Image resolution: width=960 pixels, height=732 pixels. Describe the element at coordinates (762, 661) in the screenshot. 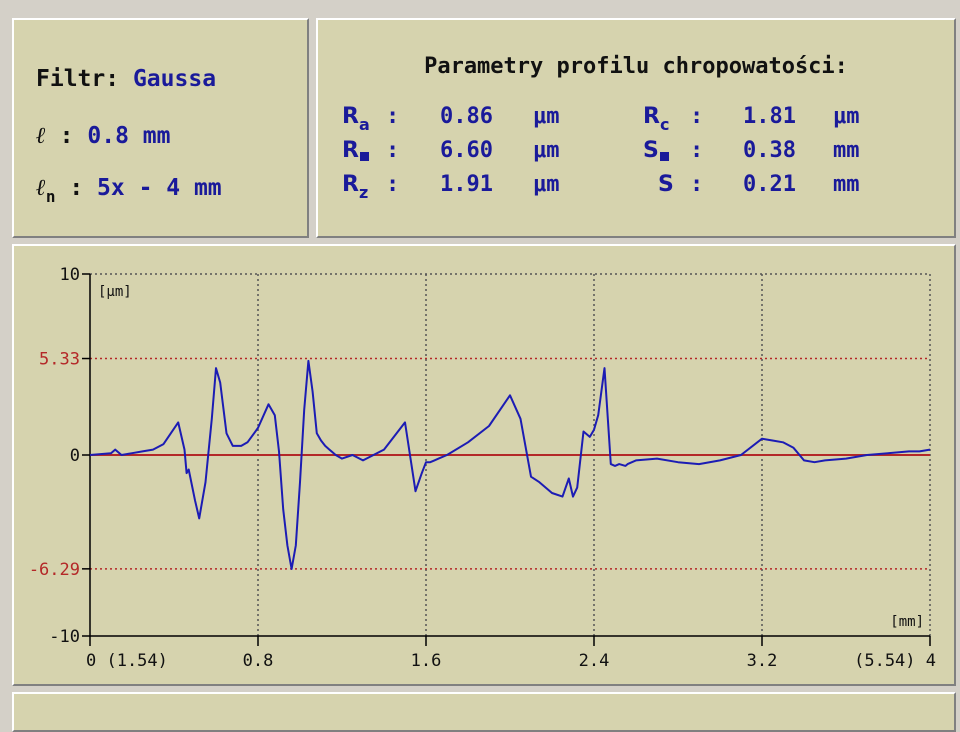

I see `x-tick-label-4: 3.2` at that location.